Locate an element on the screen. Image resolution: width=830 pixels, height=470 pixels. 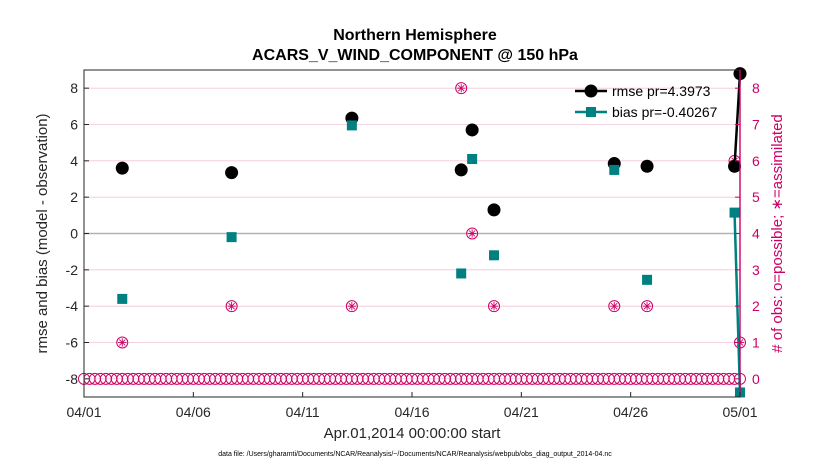
legend: rmse pr=4.3973 bias pr=-0.40267 is located at coordinates (646, 101).